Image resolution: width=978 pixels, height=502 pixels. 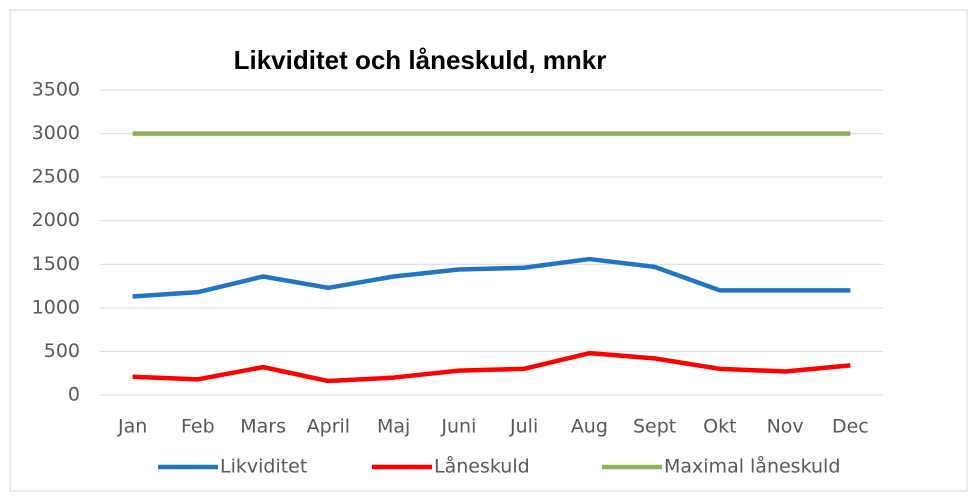 What do you see at coordinates (56, 220) in the screenshot?
I see `y-tick-label: 2000` at bounding box center [56, 220].